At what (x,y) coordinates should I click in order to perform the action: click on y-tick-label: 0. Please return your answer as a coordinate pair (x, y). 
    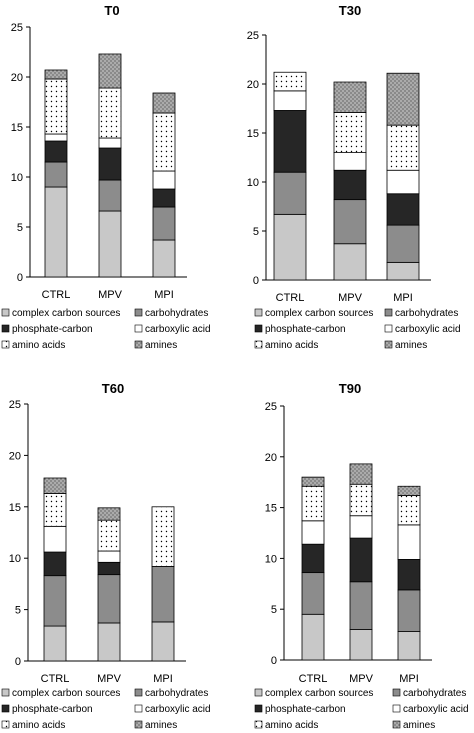
    Looking at the image, I should click on (256, 281).